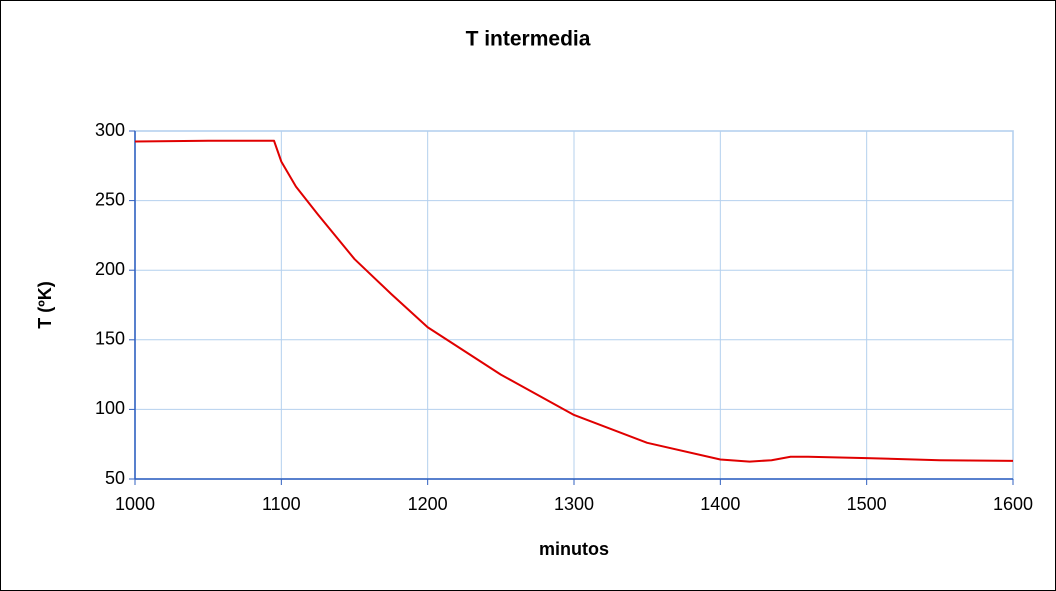 This screenshot has height=591, width=1056. Describe the element at coordinates (115, 478) in the screenshot. I see `y-tick-label: 50` at that location.